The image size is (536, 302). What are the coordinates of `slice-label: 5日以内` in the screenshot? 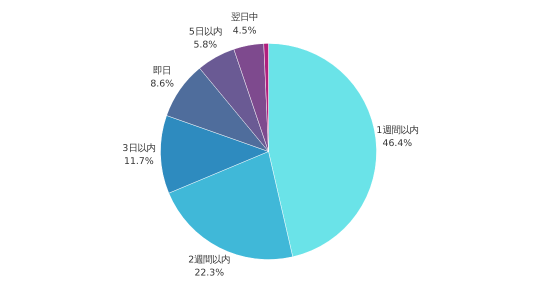 It's located at (205, 32).